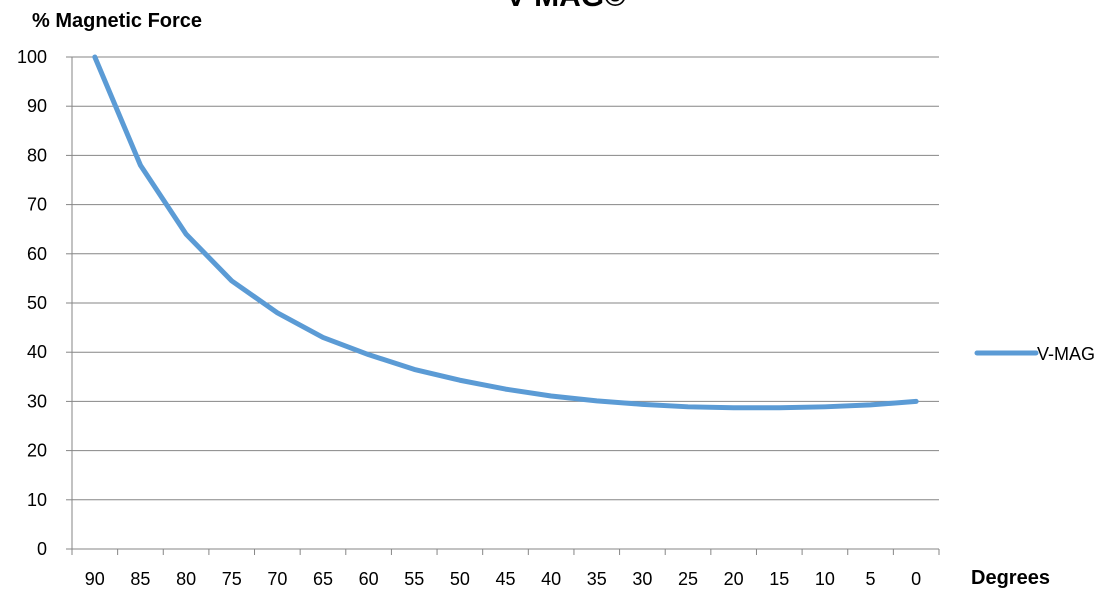 The width and height of the screenshot is (1120, 603). What do you see at coordinates (117, 21) in the screenshot?
I see `y-axis-title: % Magnetic Force` at bounding box center [117, 21].